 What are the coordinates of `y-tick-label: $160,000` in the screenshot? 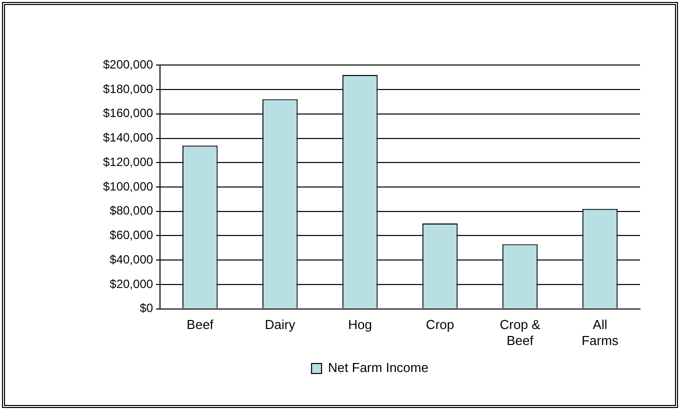 It's located at (128, 113).